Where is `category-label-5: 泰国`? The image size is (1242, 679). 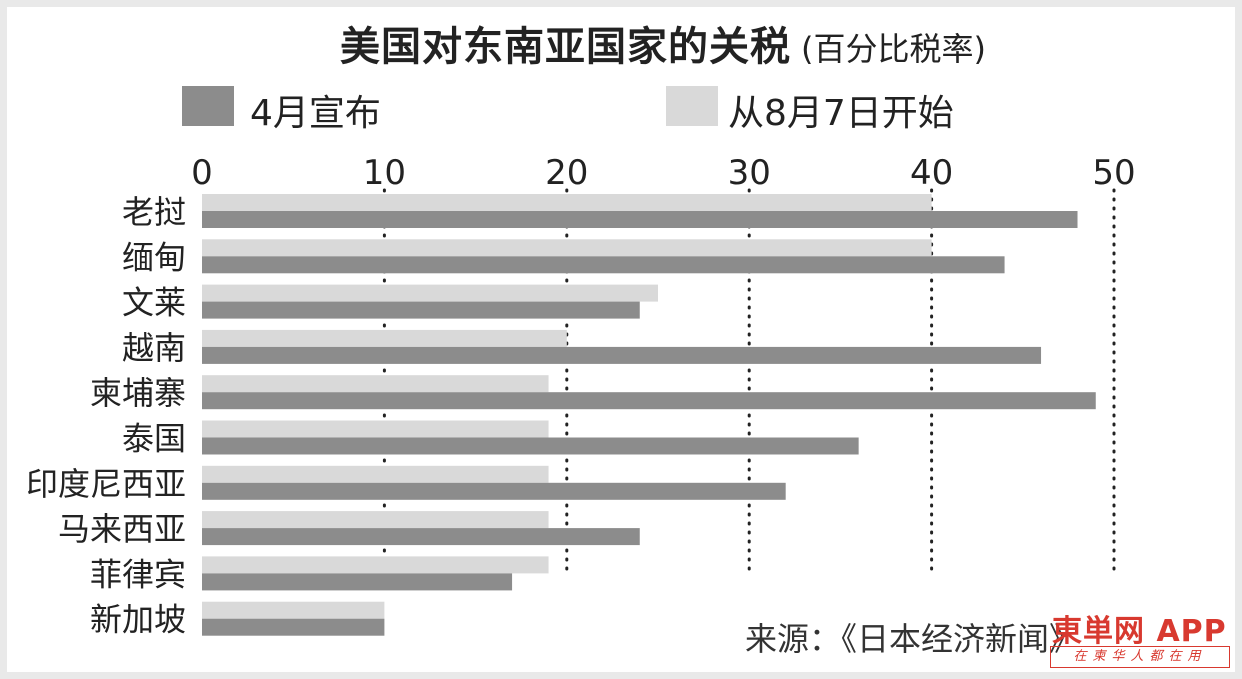 category-label-5: 泰国 is located at coordinates (154, 439).